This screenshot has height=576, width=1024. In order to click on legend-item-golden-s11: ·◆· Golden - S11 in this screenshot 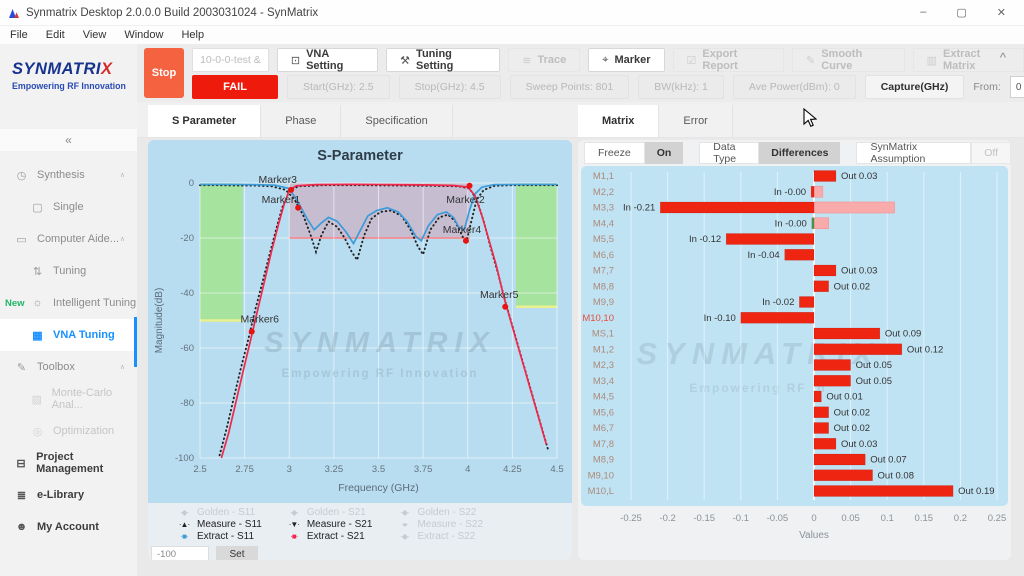, I will do `click(219, 512)`.